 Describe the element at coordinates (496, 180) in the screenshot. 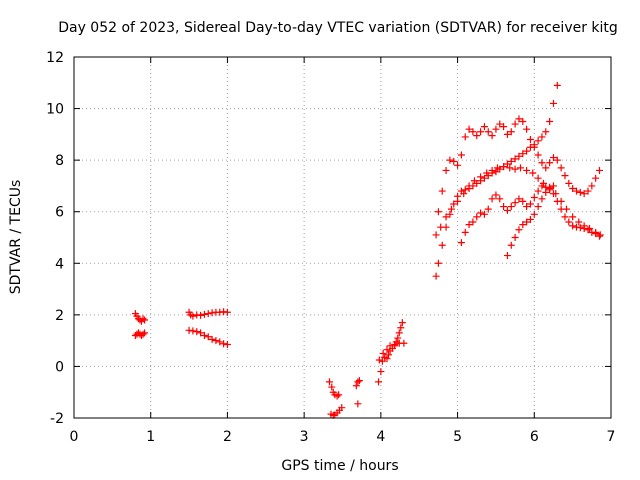

I see `series-evening-ramp` at that location.